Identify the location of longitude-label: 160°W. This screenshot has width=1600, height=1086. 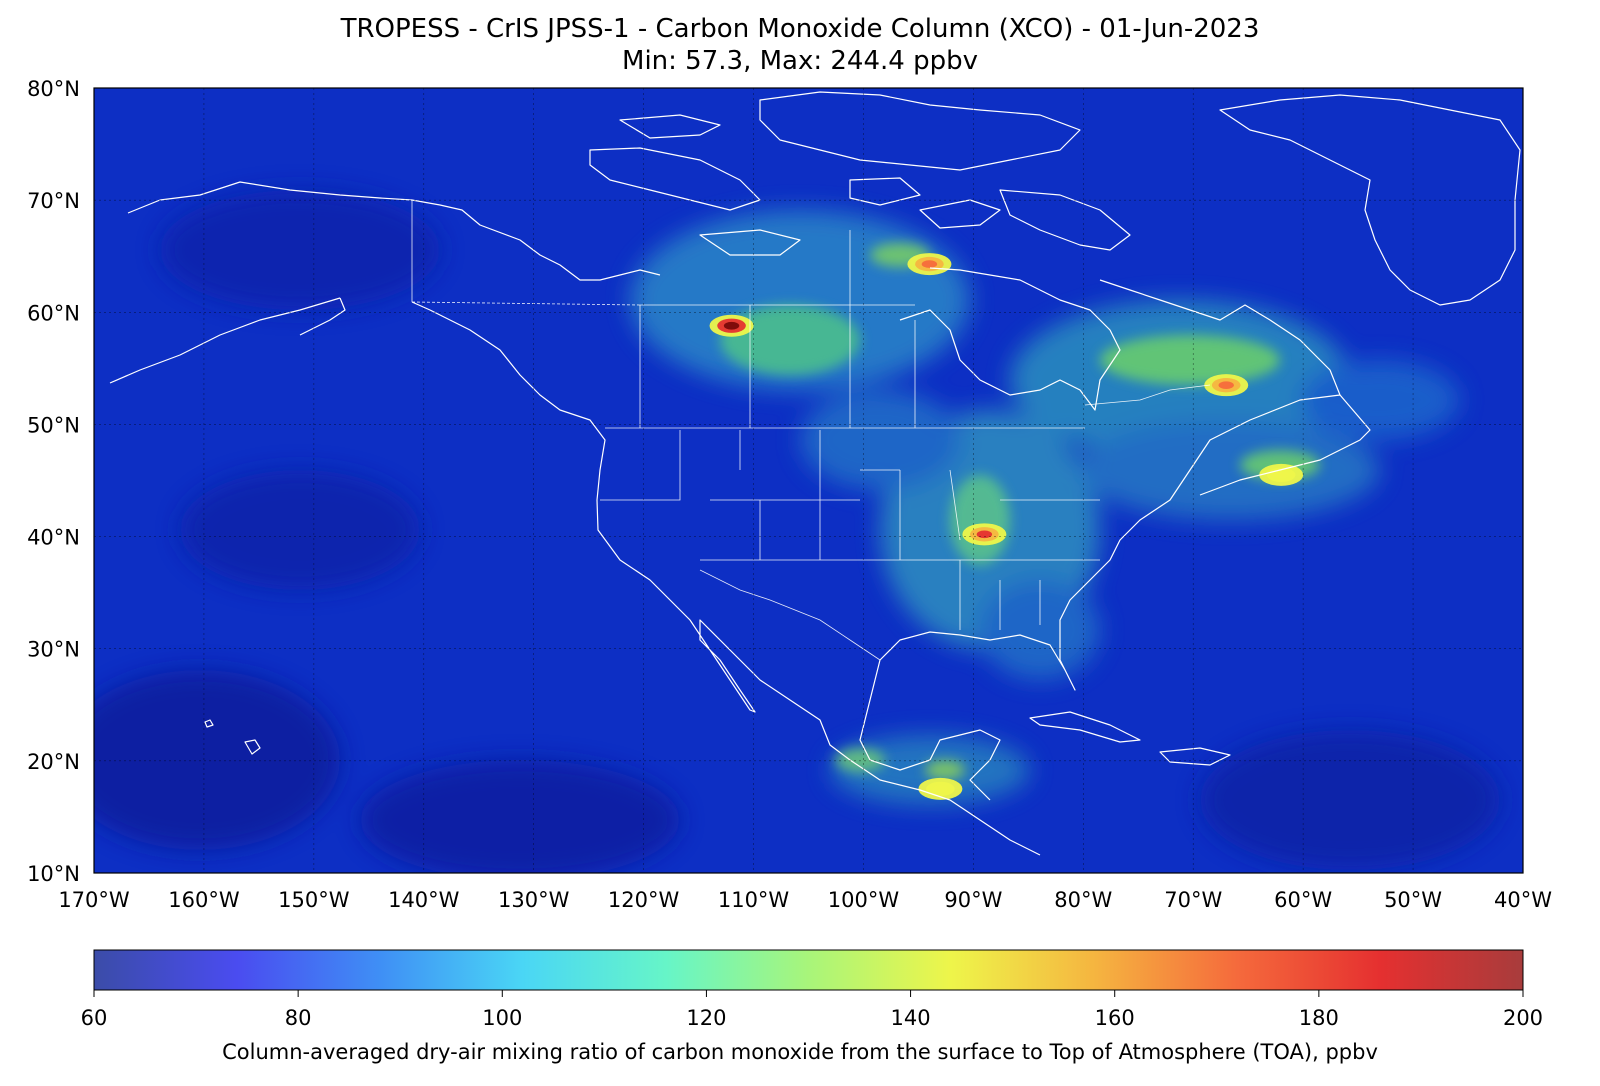
(204, 900).